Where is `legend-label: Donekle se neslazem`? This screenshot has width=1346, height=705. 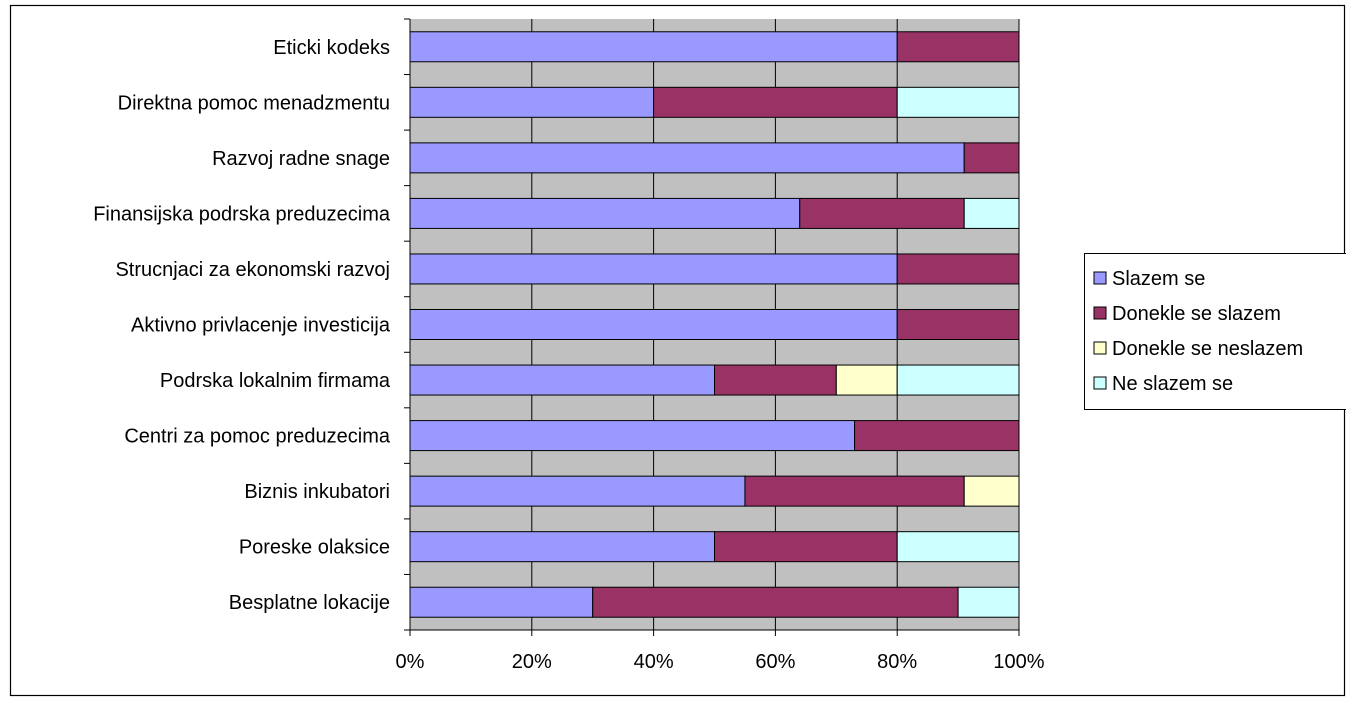 legend-label: Donekle se neslazem is located at coordinates (1207, 349).